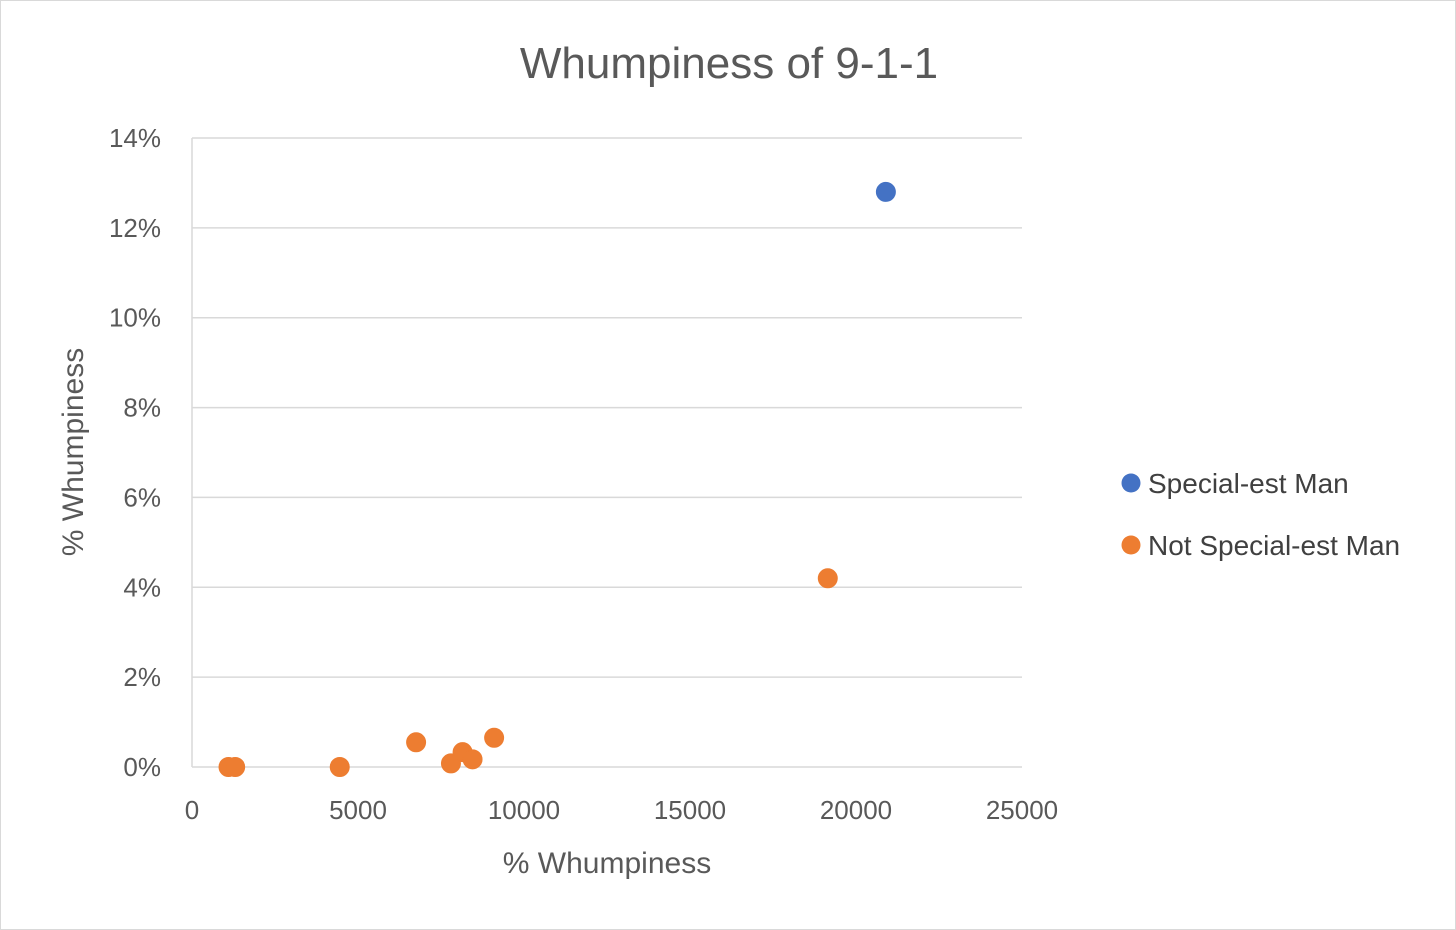 The image size is (1456, 930). What do you see at coordinates (73, 452) in the screenshot?
I see `y-axis-title: % Whumpiness` at bounding box center [73, 452].